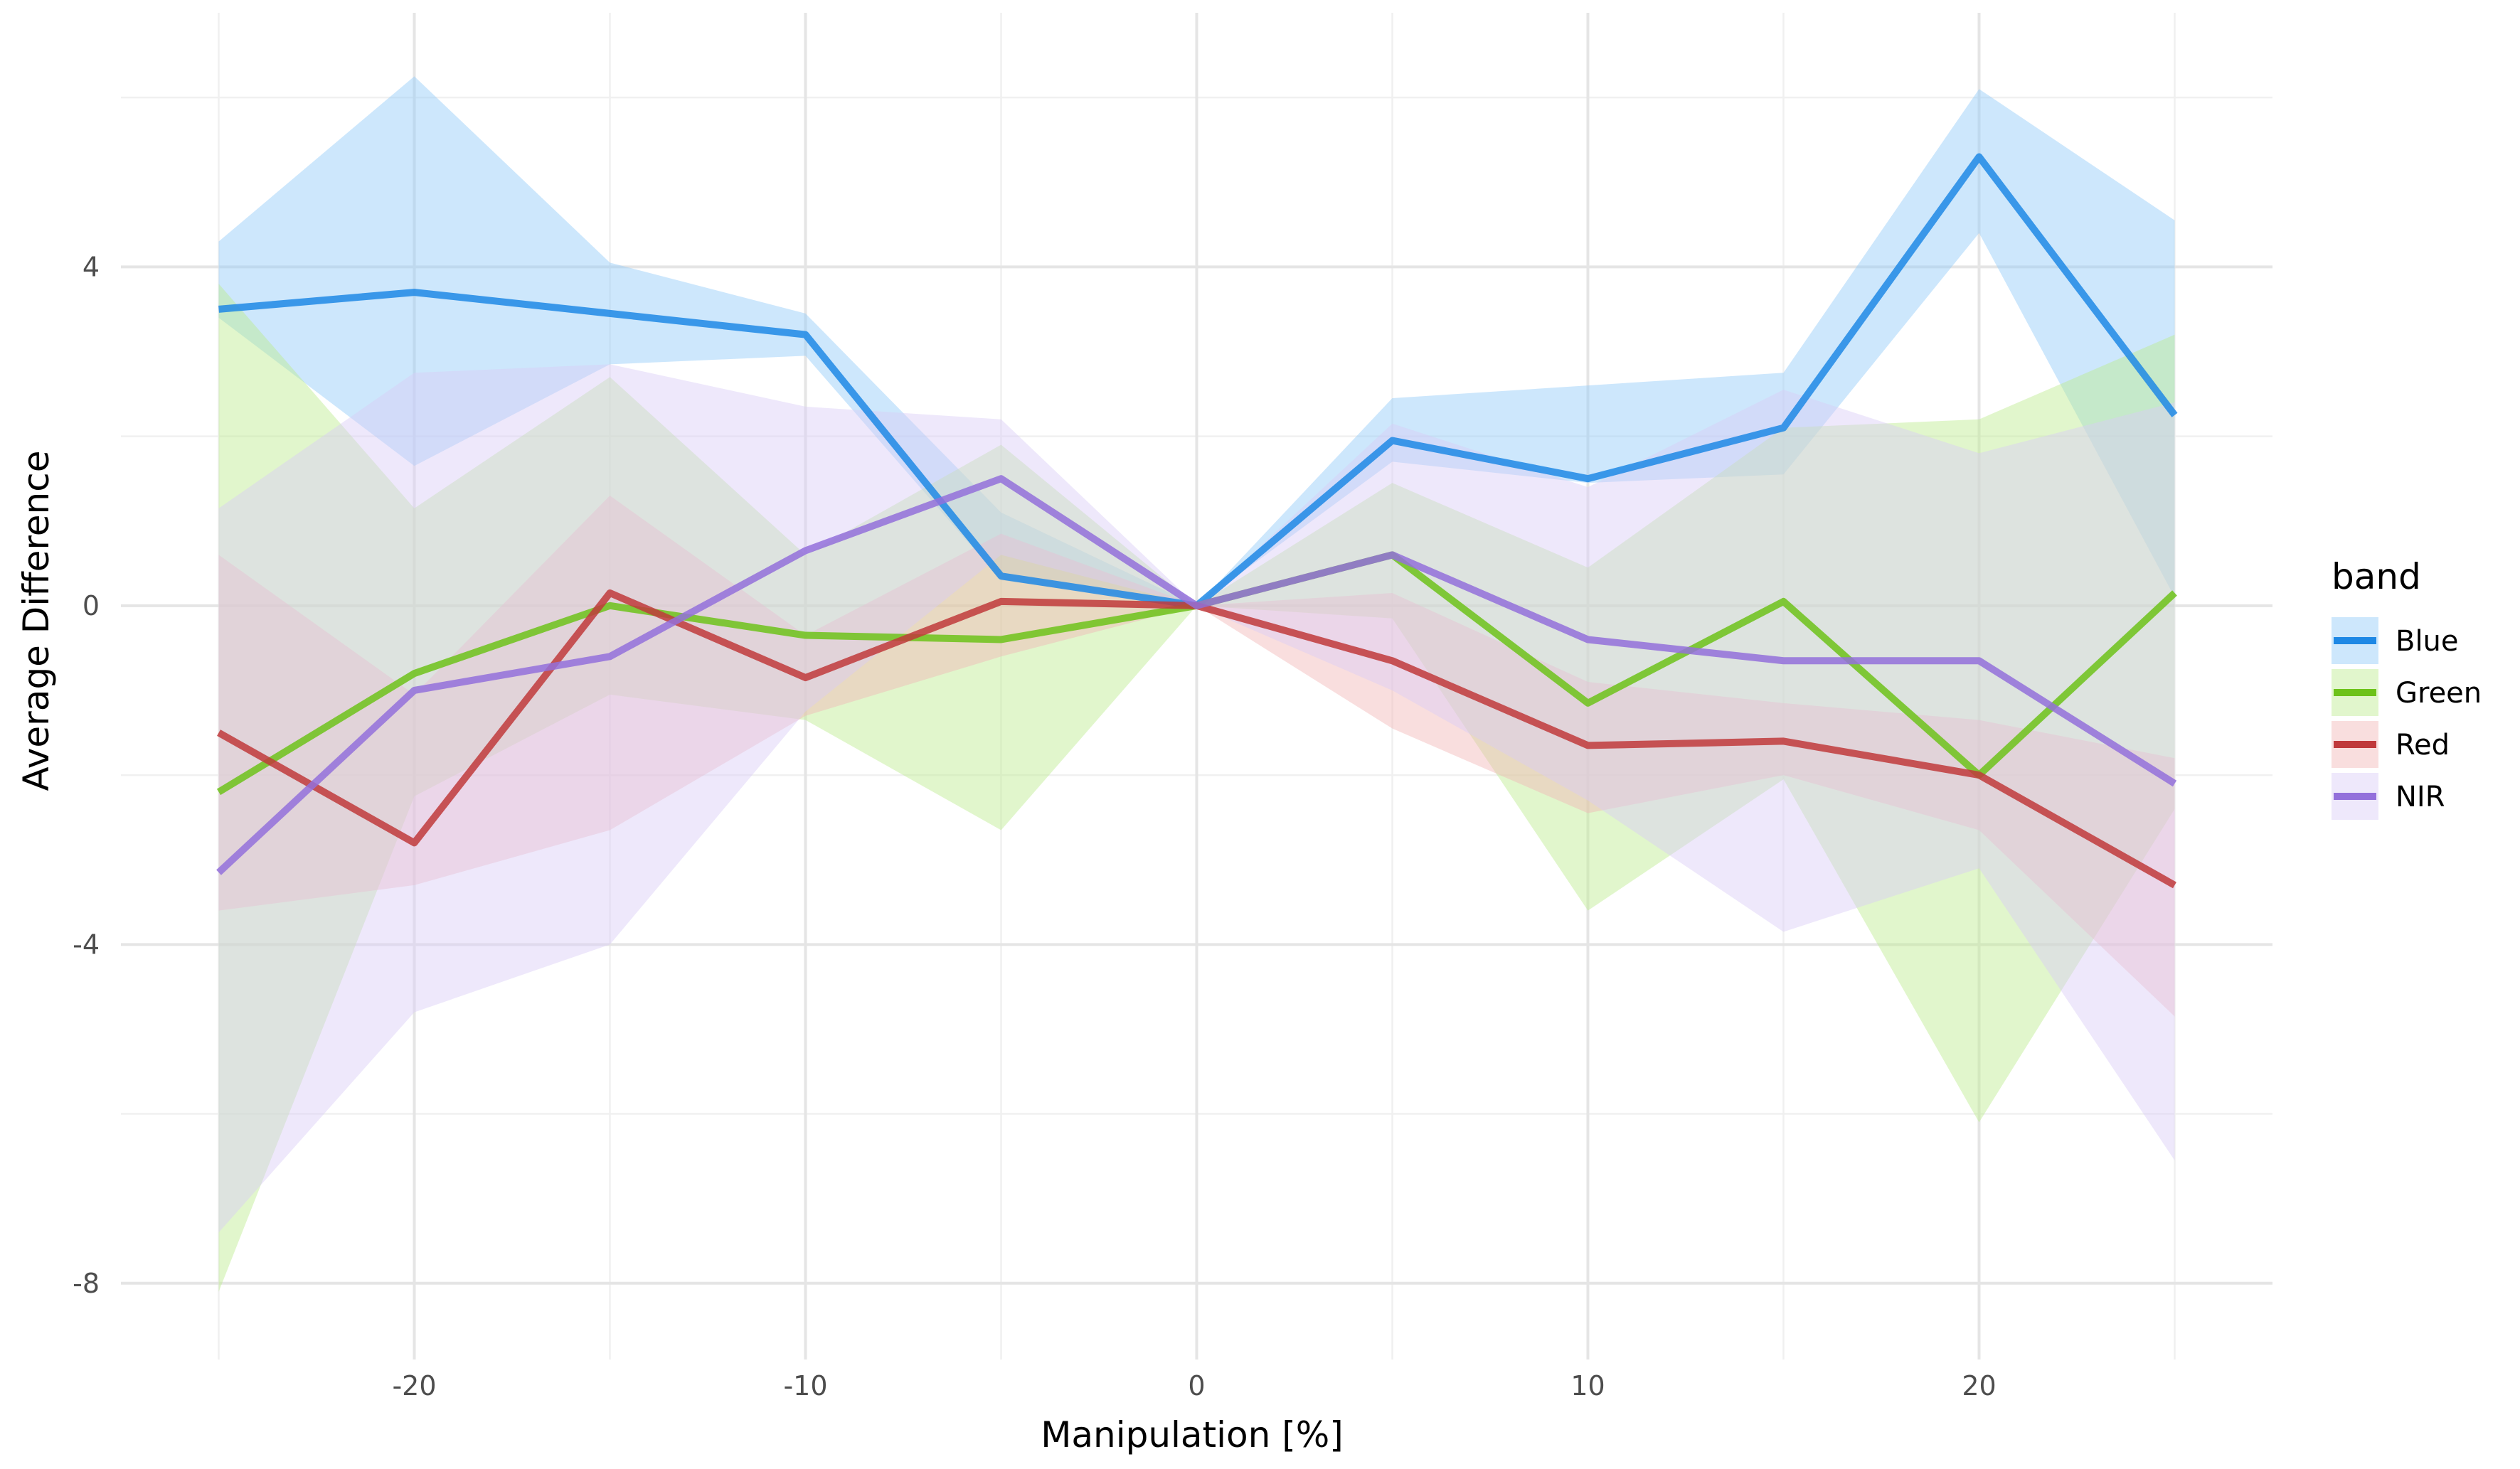 Image resolution: width=2520 pixels, height=1469 pixels. Describe the element at coordinates (36, 621) in the screenshot. I see `y-axis-title: Average Difference` at that location.